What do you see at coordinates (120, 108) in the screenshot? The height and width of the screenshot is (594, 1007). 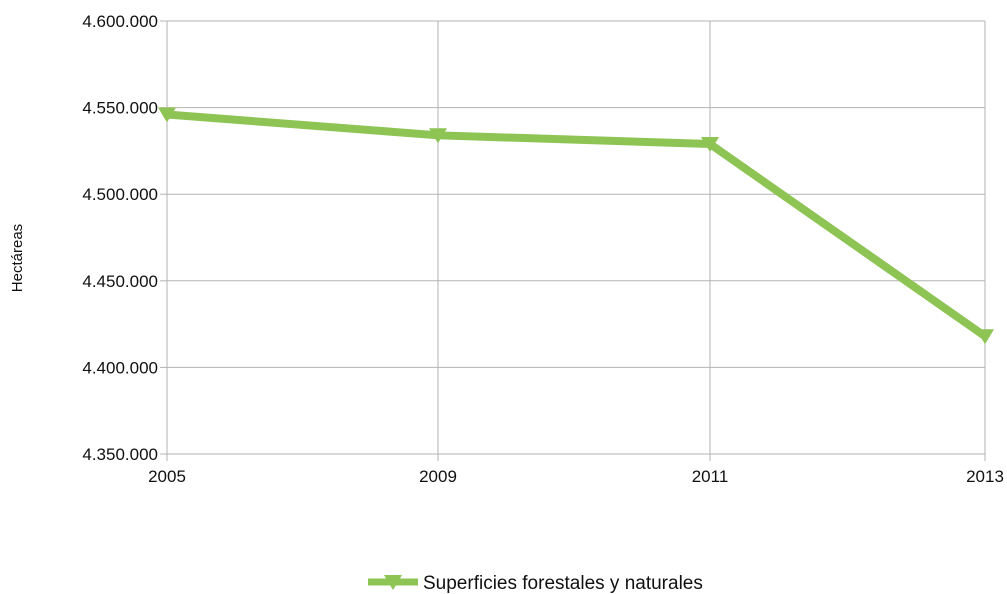 I see `y-tick-label: 4.550.000` at bounding box center [120, 108].